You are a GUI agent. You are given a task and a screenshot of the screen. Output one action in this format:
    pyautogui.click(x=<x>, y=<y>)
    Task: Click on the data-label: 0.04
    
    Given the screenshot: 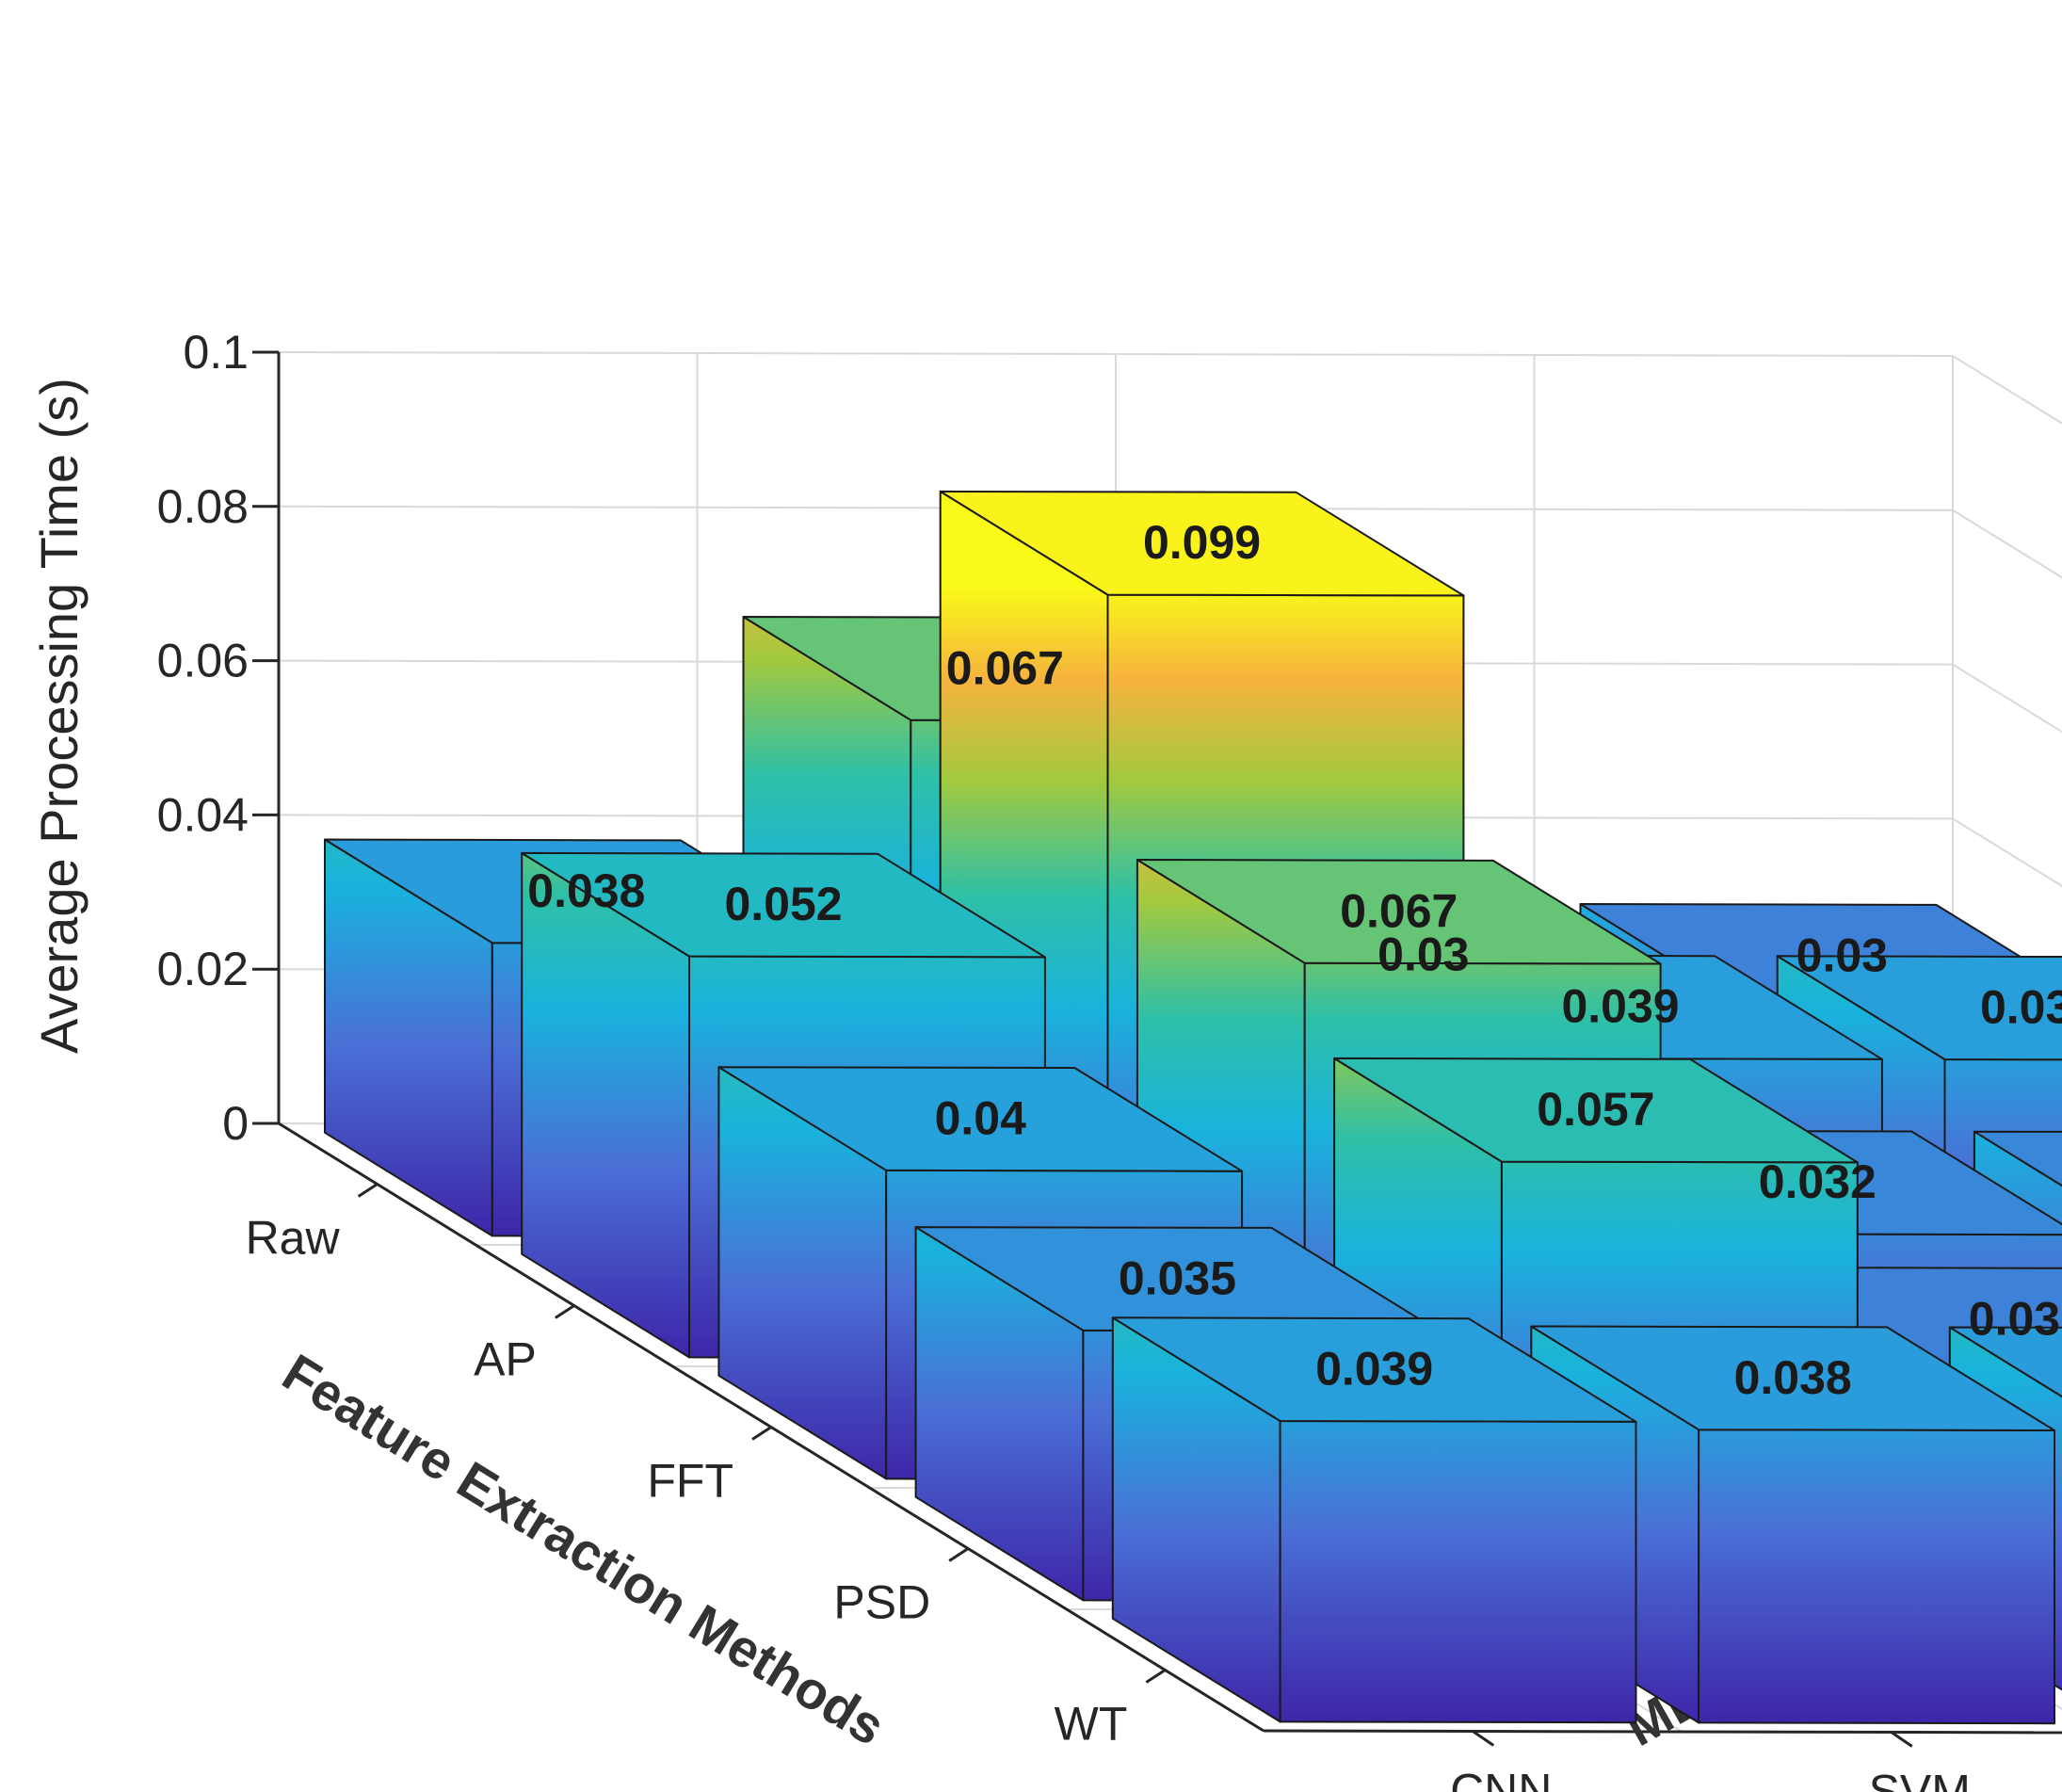 What is the action you would take?
    pyautogui.click(x=981, y=1117)
    